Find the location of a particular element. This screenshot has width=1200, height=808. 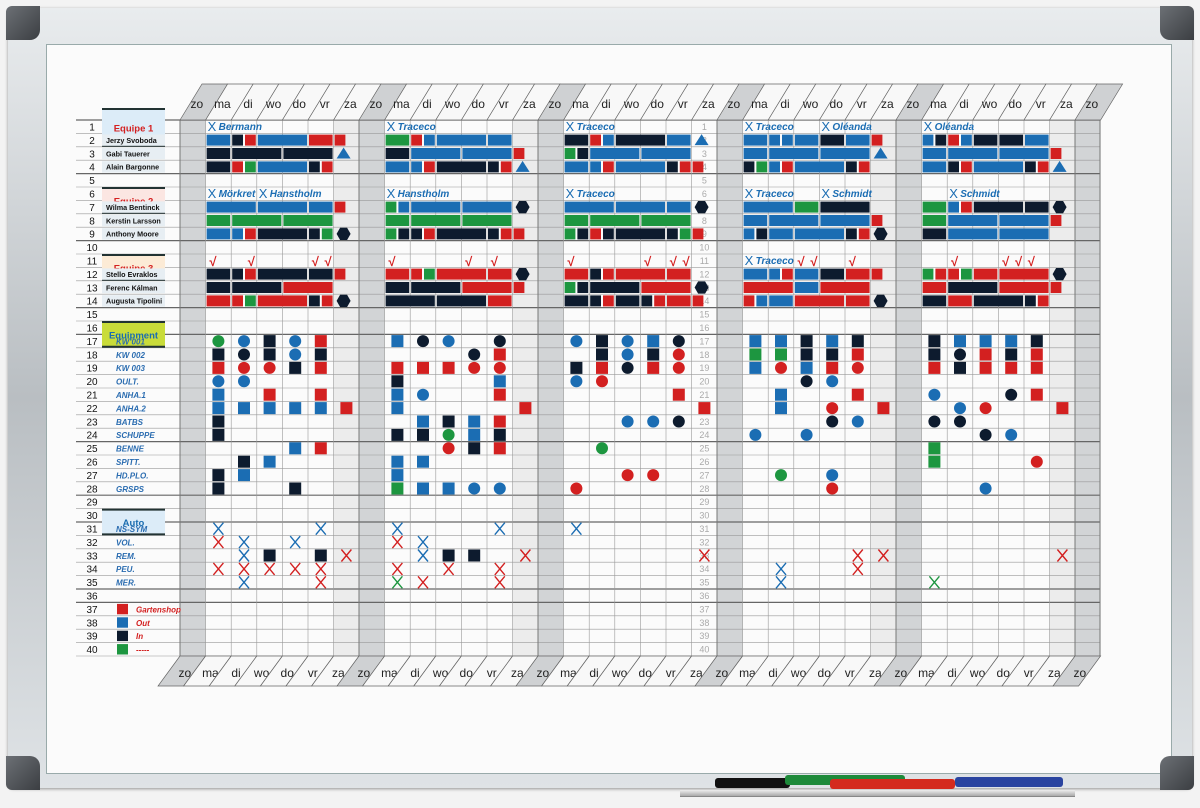

day-footer-za: za is located at coordinates (696, 673).